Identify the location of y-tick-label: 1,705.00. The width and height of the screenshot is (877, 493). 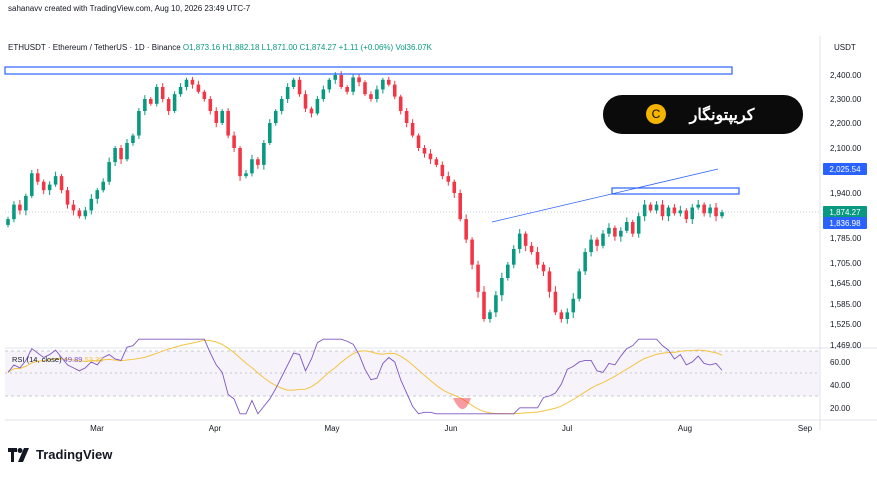
(846, 263).